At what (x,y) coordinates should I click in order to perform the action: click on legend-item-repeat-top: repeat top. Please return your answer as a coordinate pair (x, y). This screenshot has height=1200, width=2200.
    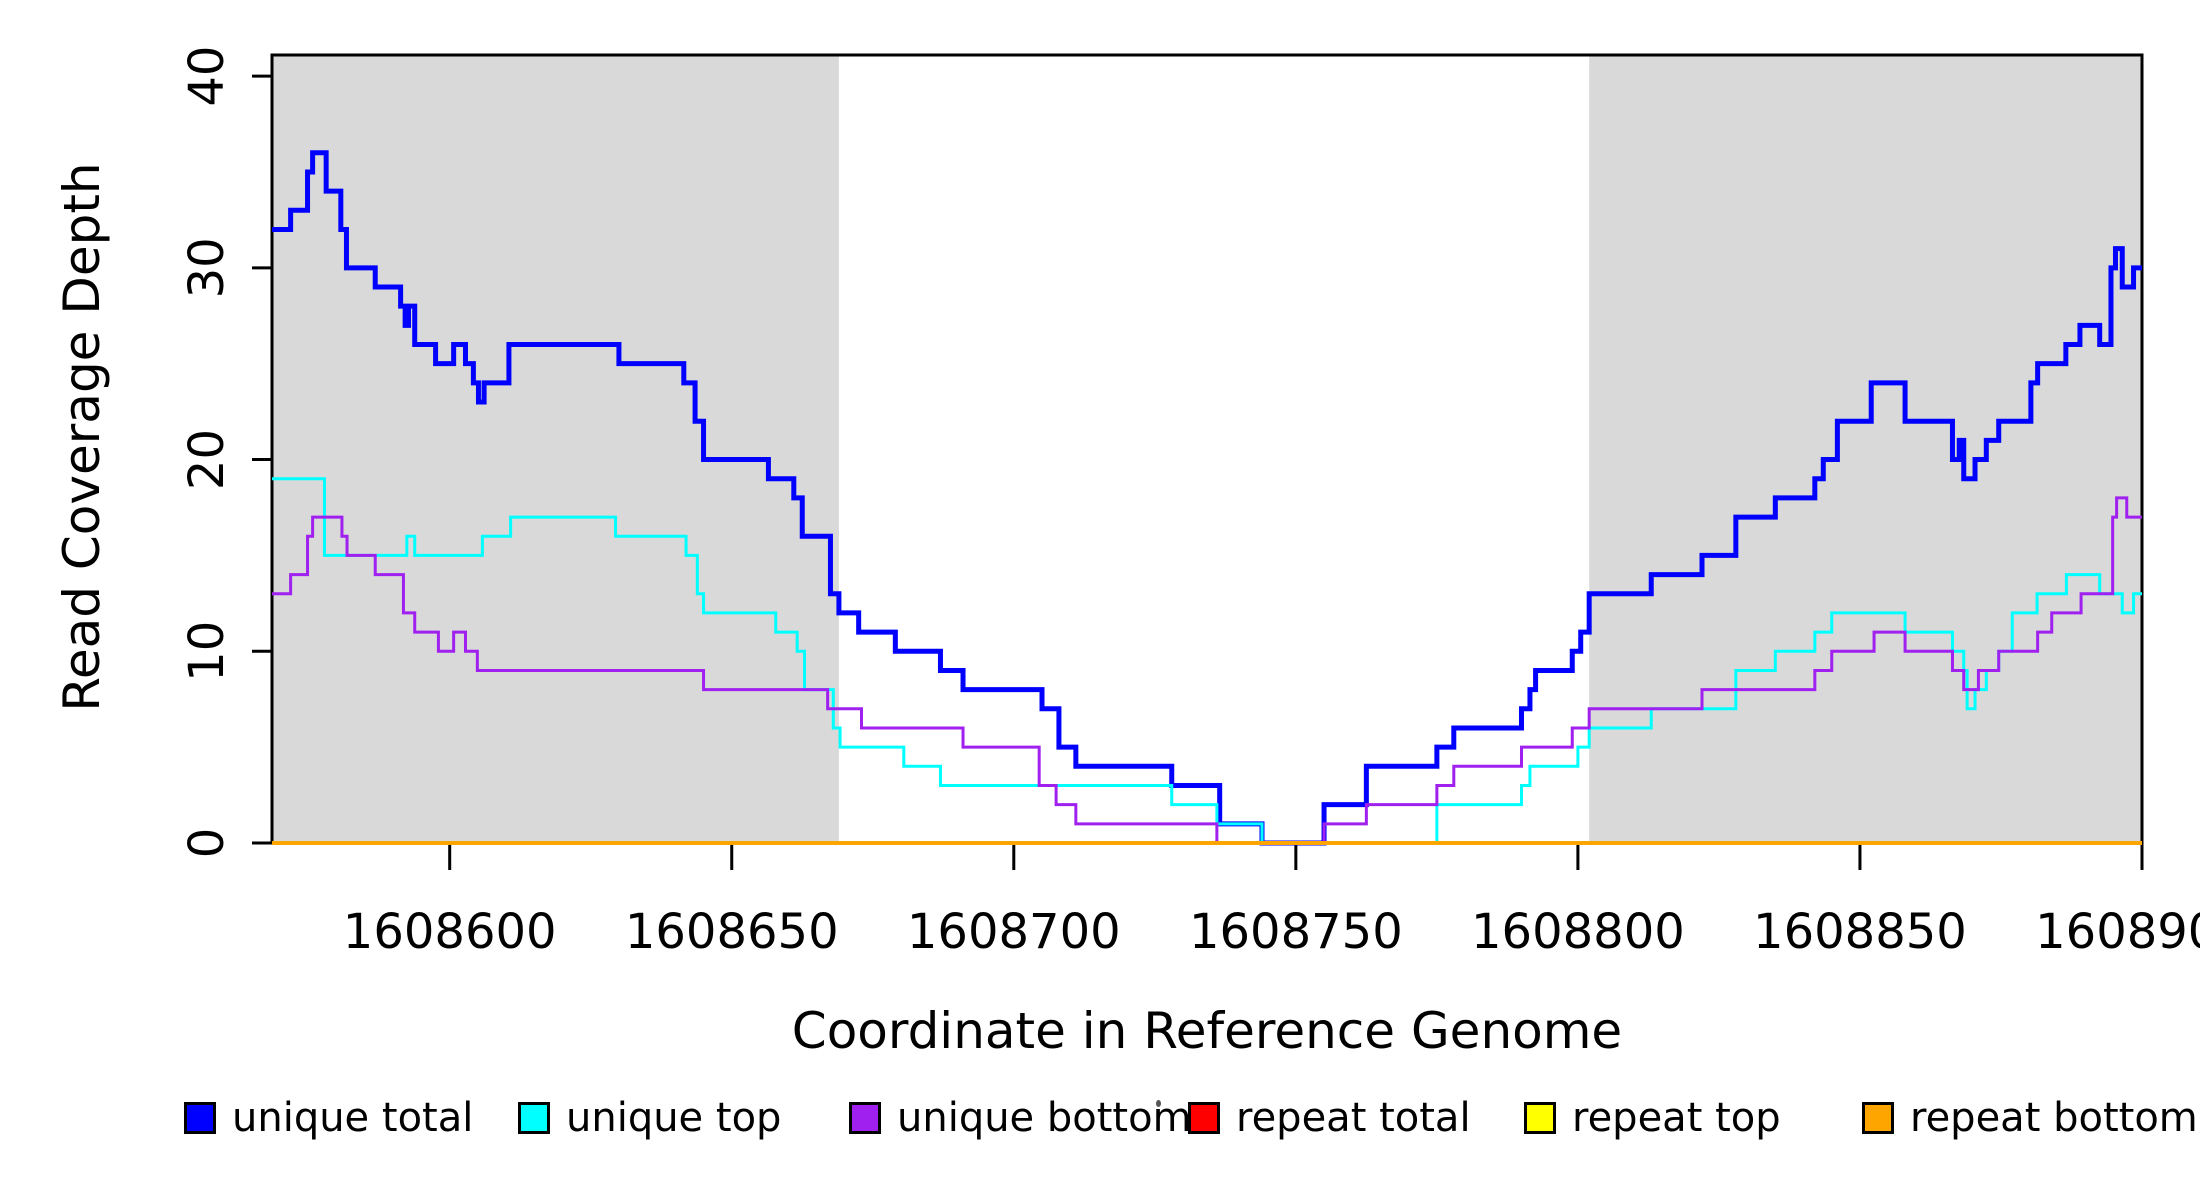
    Looking at the image, I should click on (1652, 1118).